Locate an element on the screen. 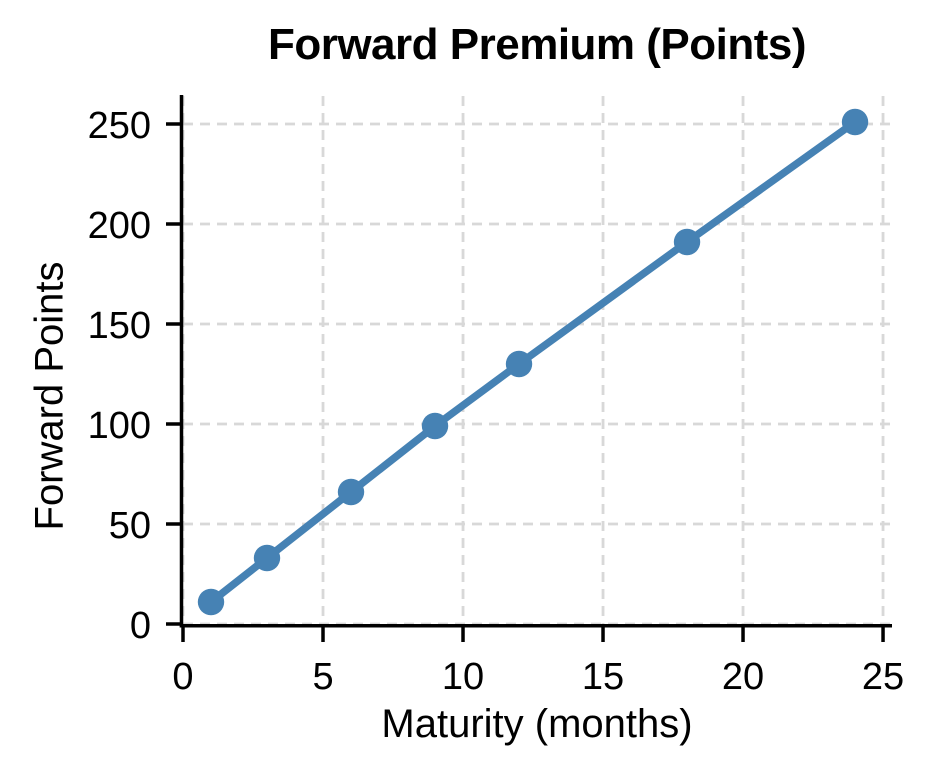 The height and width of the screenshot is (784, 934). y-tick-label: 0 is located at coordinates (140, 626).